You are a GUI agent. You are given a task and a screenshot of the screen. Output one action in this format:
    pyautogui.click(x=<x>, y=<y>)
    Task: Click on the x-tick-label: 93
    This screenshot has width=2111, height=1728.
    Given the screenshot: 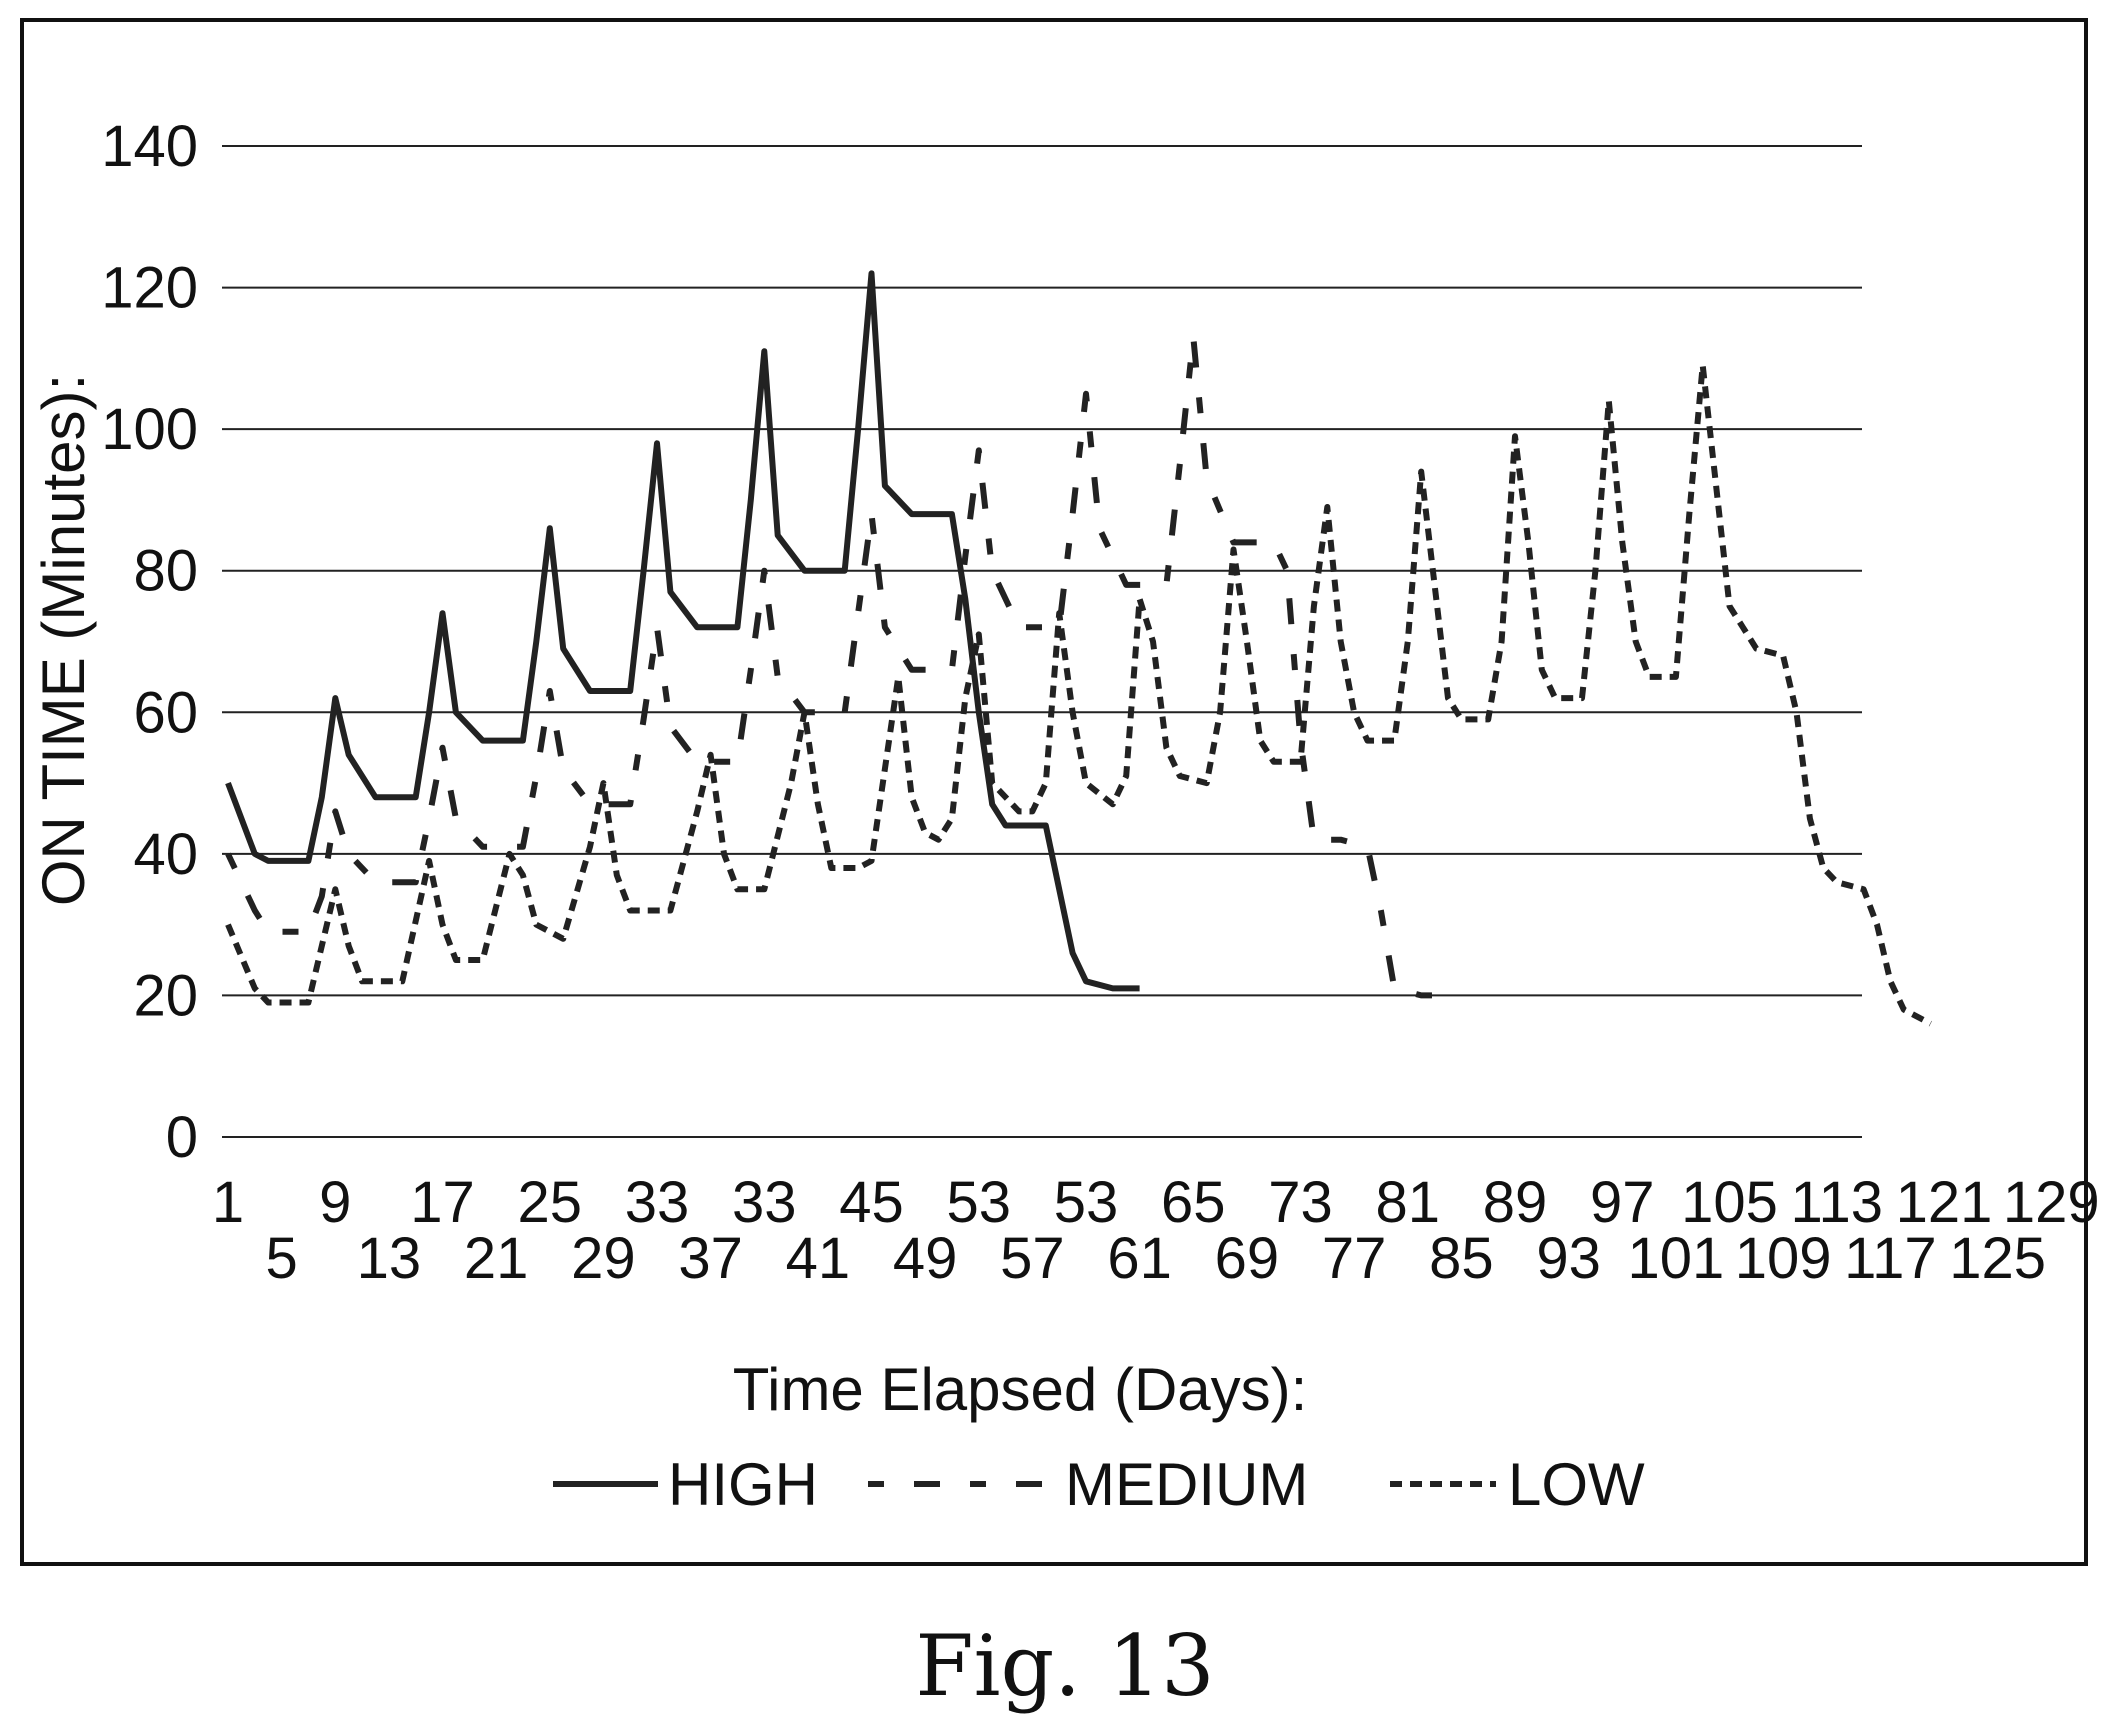 What is the action you would take?
    pyautogui.click(x=1568, y=1258)
    